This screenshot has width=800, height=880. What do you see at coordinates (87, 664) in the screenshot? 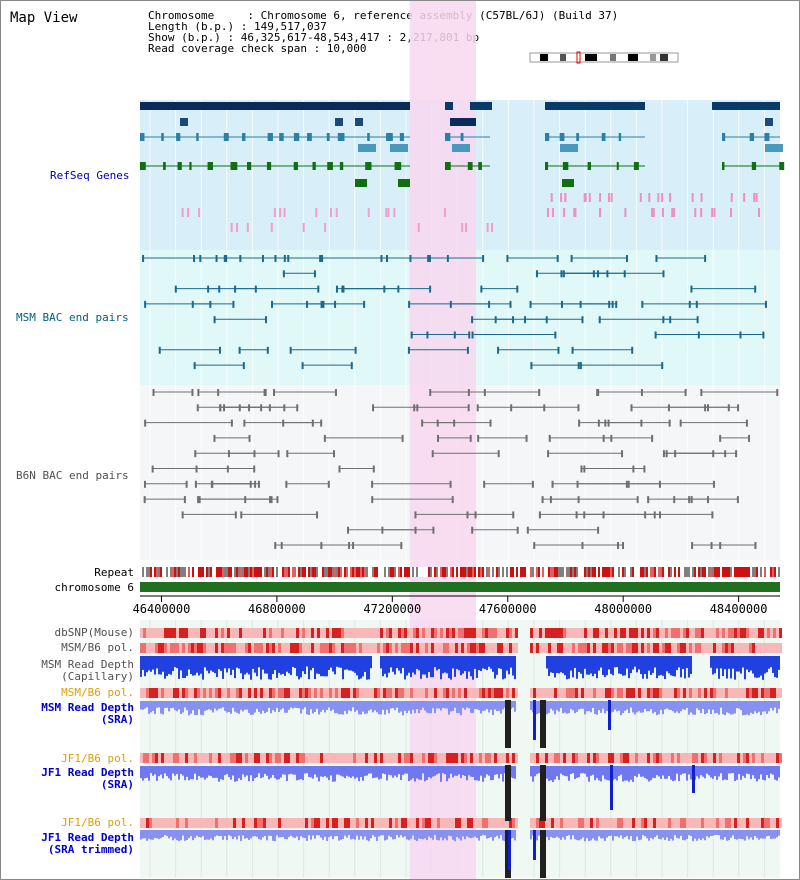
I see `track-label-msm-depth-cap: MSM Read Depth` at bounding box center [87, 664].